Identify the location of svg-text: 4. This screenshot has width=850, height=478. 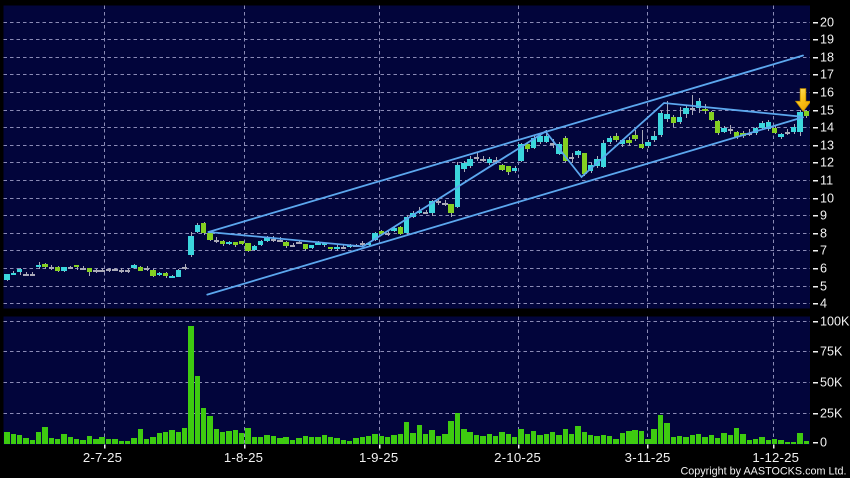
(823, 304).